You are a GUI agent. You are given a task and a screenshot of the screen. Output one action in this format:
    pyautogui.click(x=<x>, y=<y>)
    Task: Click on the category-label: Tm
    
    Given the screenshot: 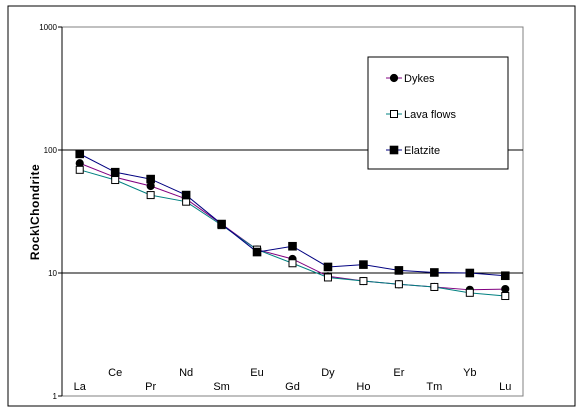 What is the action you would take?
    pyautogui.click(x=434, y=387)
    